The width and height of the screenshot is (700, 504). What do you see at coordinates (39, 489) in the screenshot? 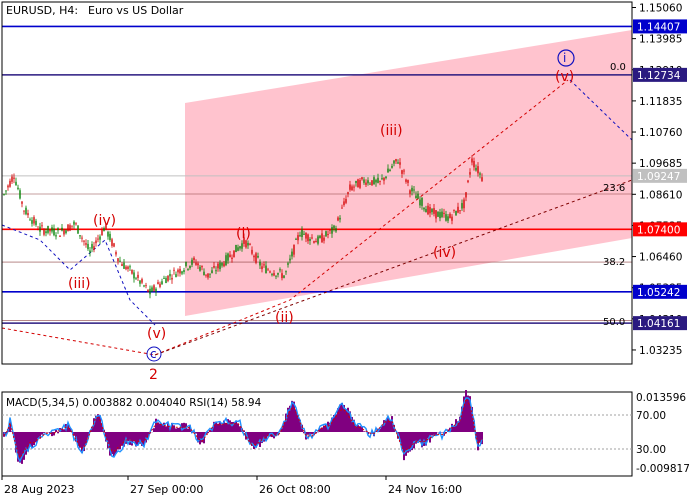
I see `time-label-1: 28 Aug 2023` at bounding box center [39, 489].